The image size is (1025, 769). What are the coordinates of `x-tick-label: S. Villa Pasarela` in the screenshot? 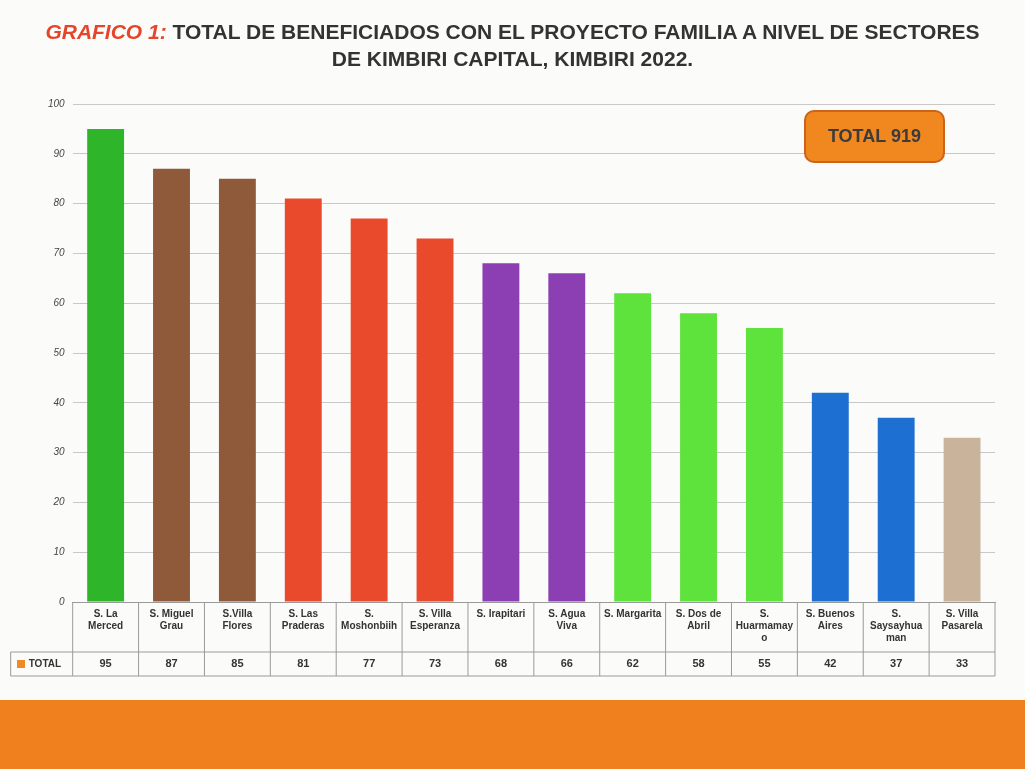 It's located at (962, 619).